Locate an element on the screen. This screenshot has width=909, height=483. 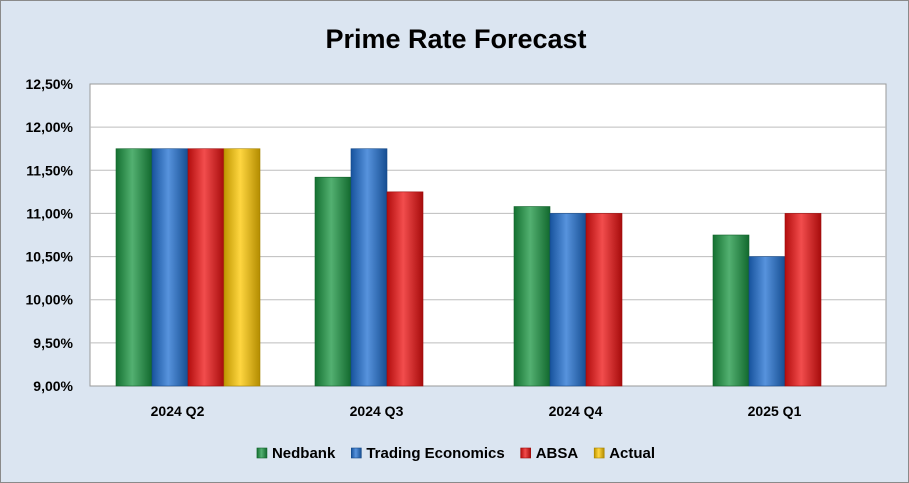
y-tick-label: 10,50% is located at coordinates (50, 257).